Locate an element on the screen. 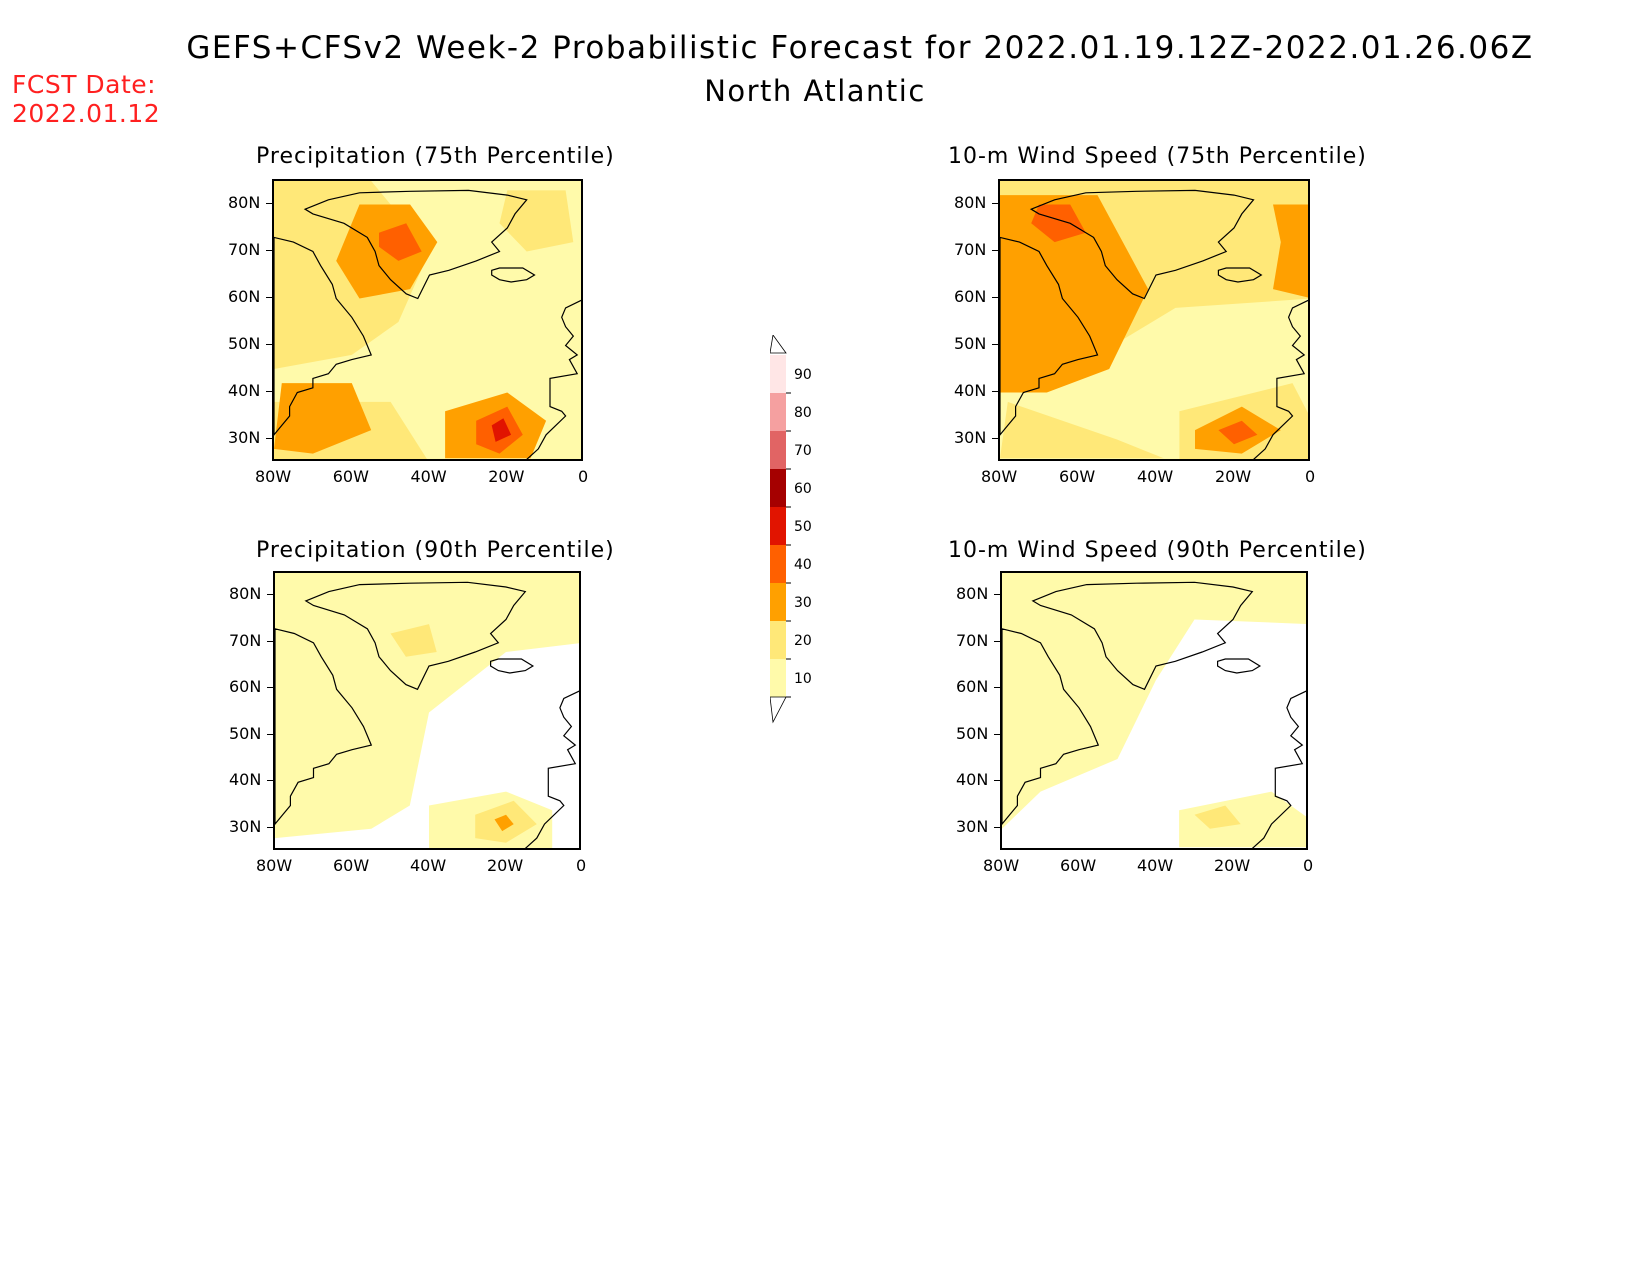 This screenshot has width=1650, height=1275. forecast-date-label: FCST Date: is located at coordinates (84, 84).